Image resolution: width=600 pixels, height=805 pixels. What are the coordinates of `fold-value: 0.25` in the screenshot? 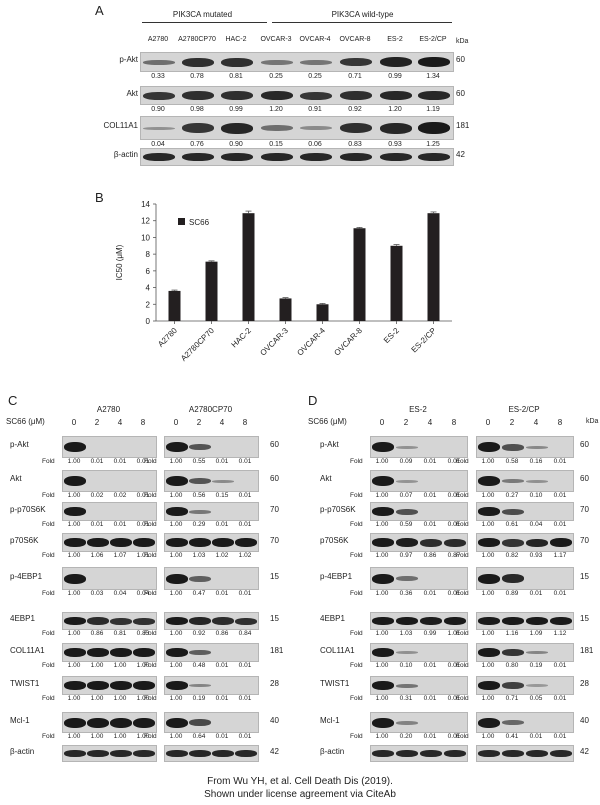 It's located at (276, 76).